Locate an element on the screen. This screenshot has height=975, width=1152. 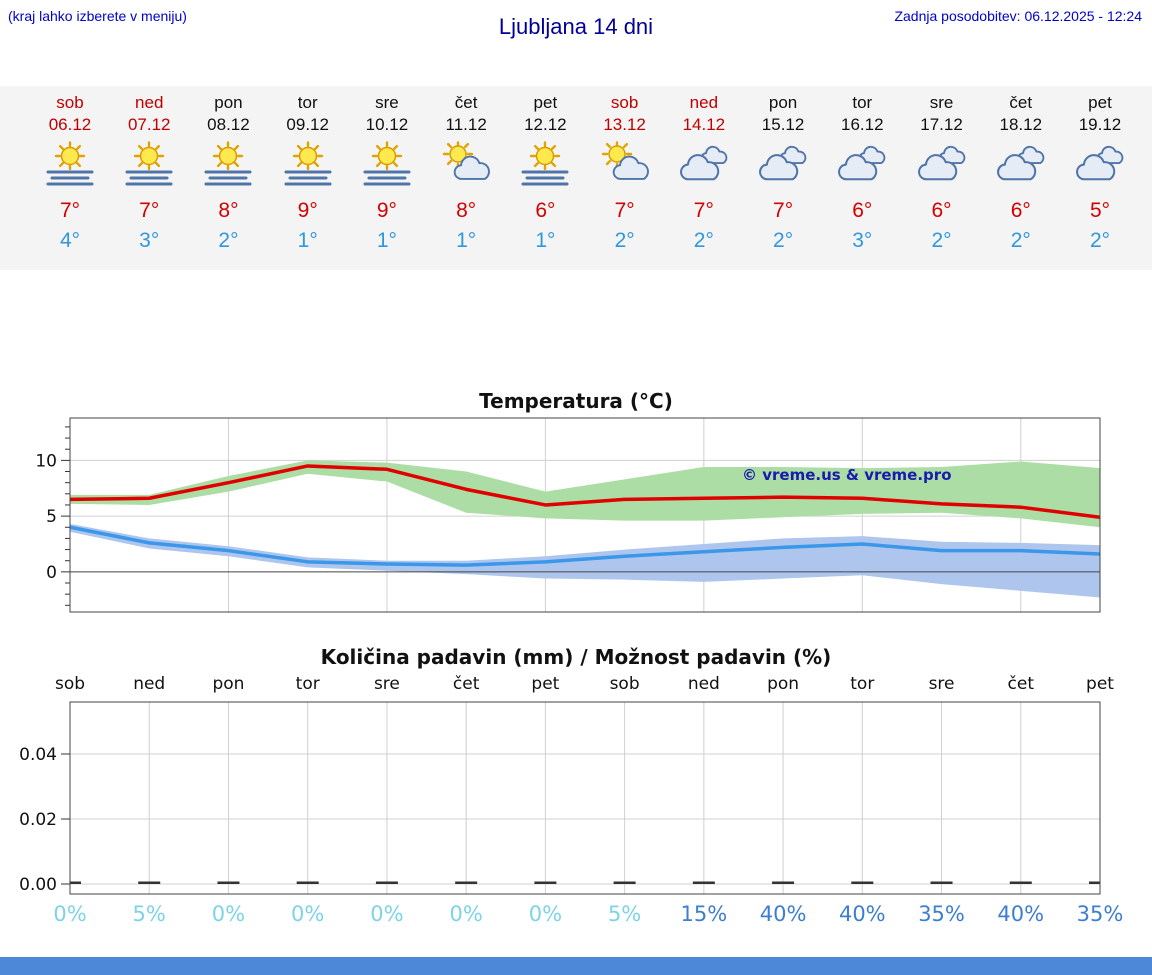
page-title: Ljubljana 14 dni is located at coordinates (576, 26).